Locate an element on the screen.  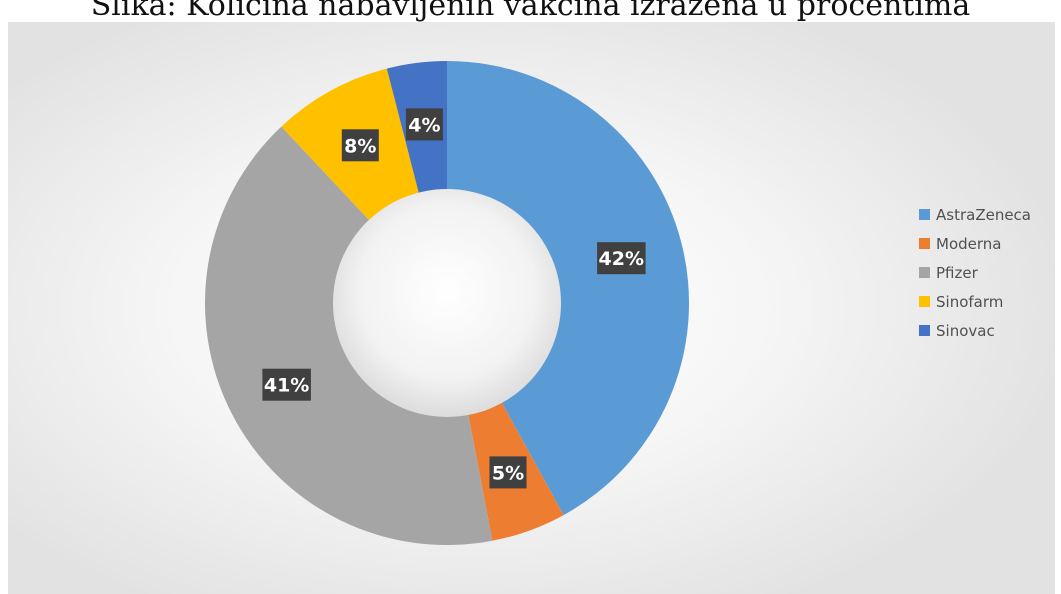
legend-item-sinofarm: Sinofarm is located at coordinates (989, 301).